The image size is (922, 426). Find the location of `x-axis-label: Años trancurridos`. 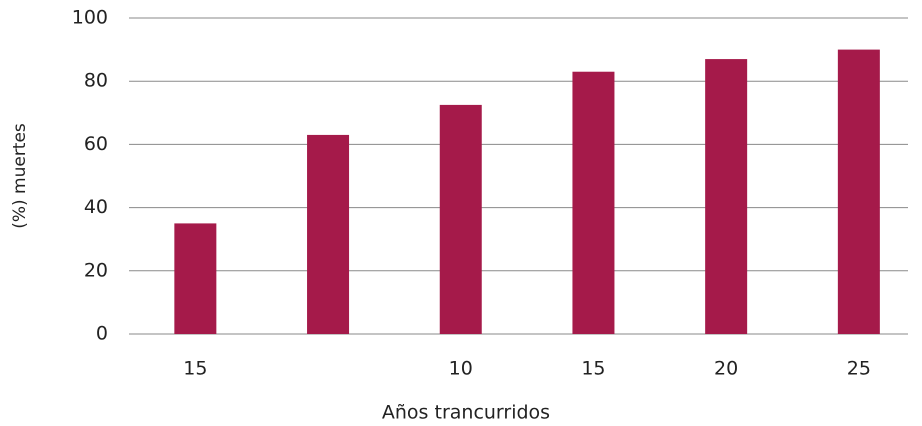

x-axis-label: Años trancurridos is located at coordinates (466, 413).